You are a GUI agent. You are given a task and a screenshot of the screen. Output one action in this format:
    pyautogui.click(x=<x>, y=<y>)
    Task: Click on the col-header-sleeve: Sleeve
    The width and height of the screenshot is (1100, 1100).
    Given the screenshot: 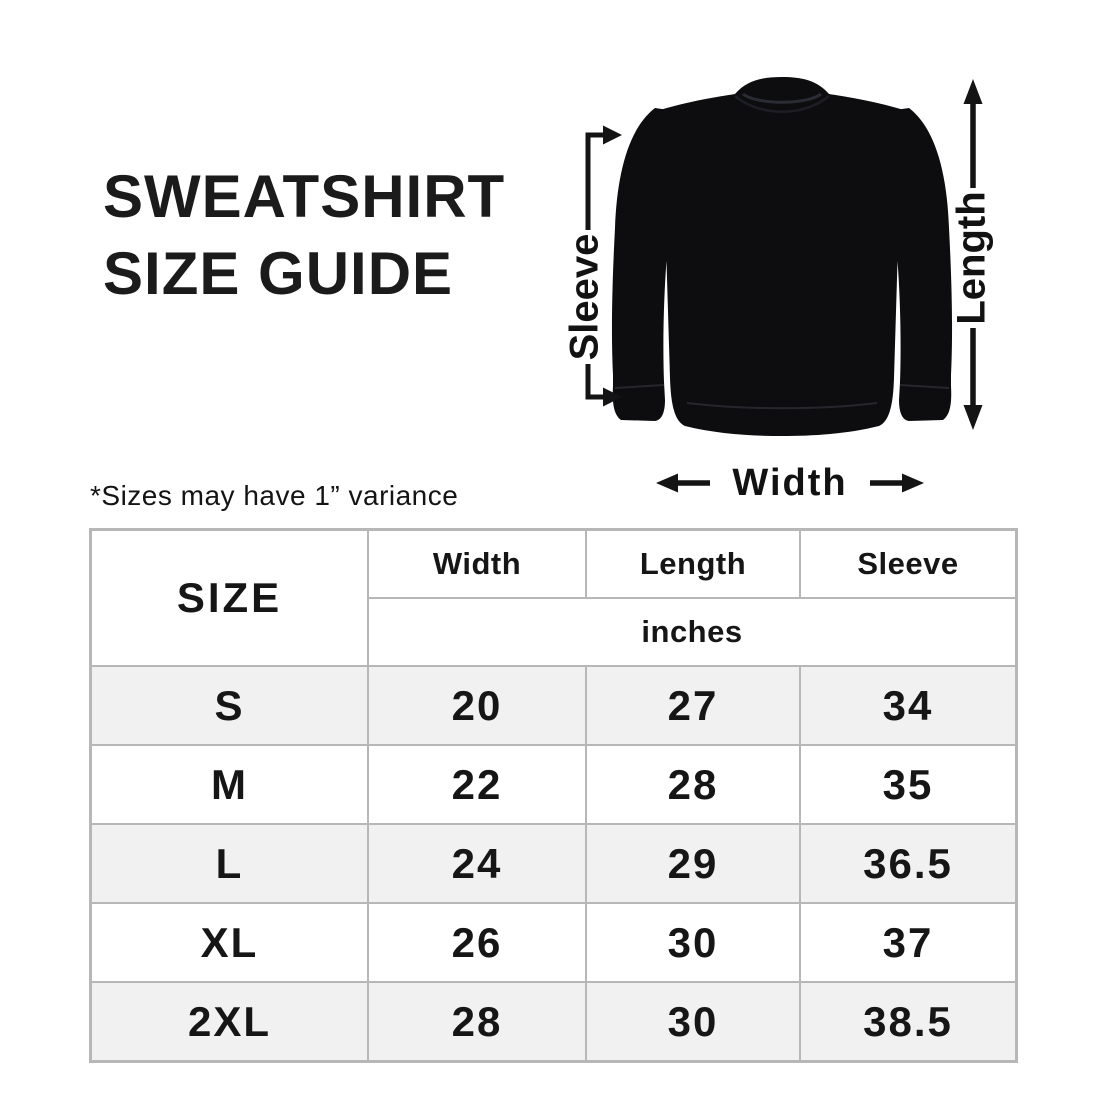 What is the action you would take?
    pyautogui.click(x=908, y=564)
    